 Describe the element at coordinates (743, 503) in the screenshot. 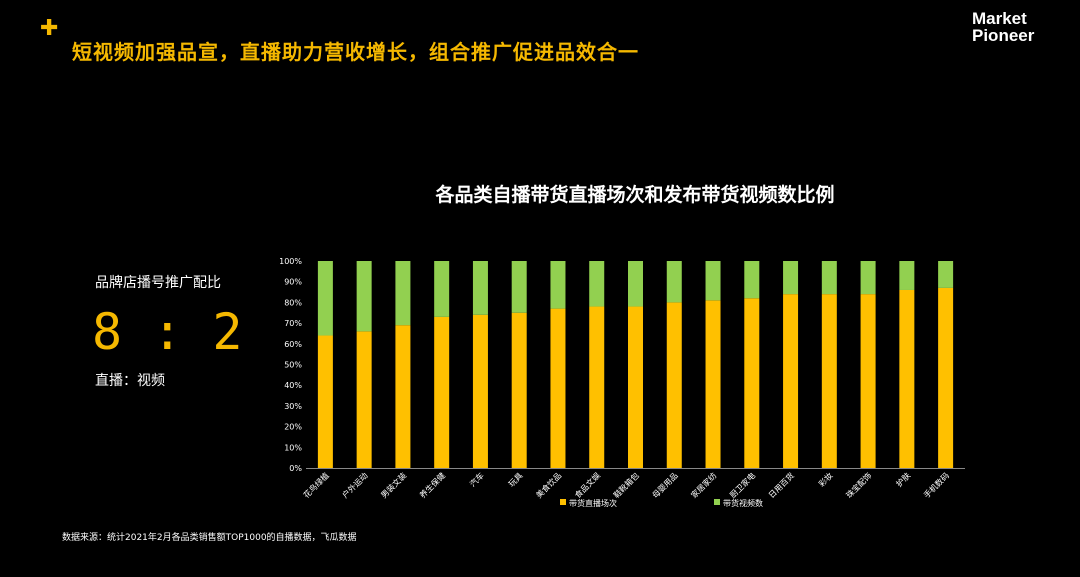

I see `legend-label-2: 带货视频数` at that location.